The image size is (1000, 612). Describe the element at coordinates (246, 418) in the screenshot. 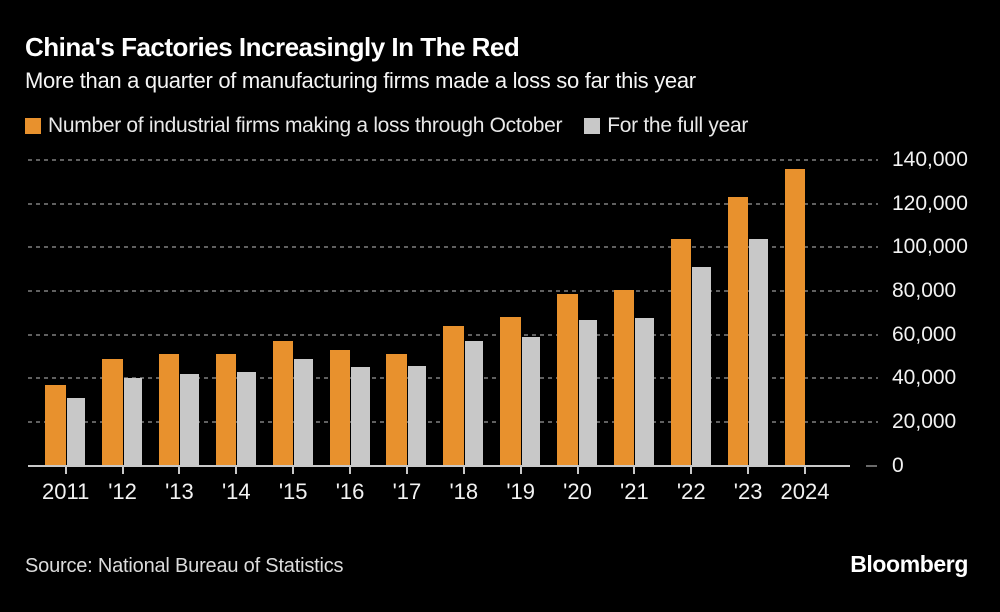

I see `bar-14-full-year` at that location.